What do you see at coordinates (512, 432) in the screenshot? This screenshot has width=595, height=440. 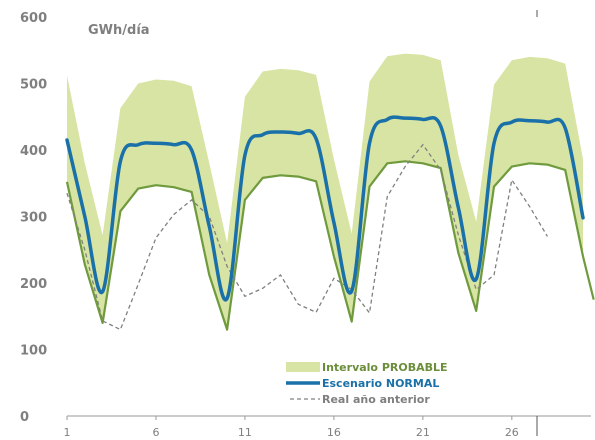 I see `x-tick-label: 26` at bounding box center [512, 432].